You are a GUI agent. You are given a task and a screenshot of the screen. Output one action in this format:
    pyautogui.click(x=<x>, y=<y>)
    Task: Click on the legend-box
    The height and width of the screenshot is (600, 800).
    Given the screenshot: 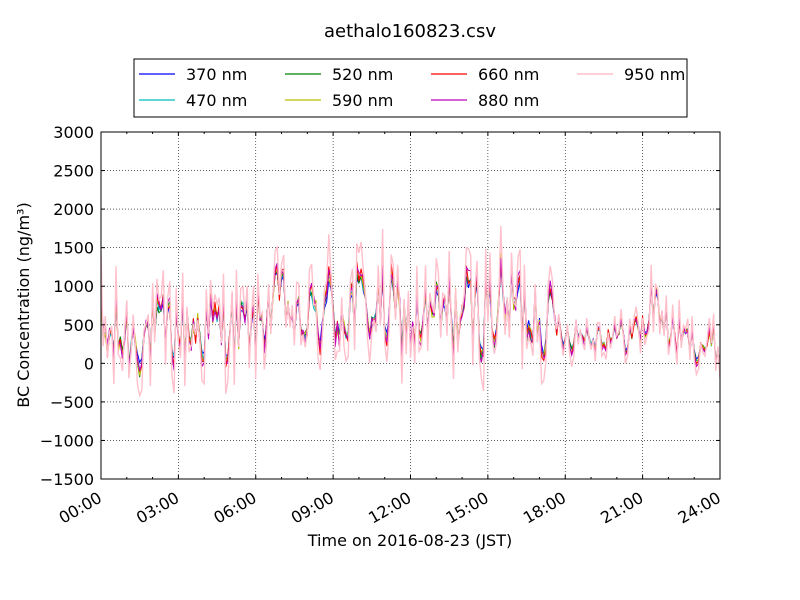 What is the action you would take?
    pyautogui.click(x=410, y=88)
    